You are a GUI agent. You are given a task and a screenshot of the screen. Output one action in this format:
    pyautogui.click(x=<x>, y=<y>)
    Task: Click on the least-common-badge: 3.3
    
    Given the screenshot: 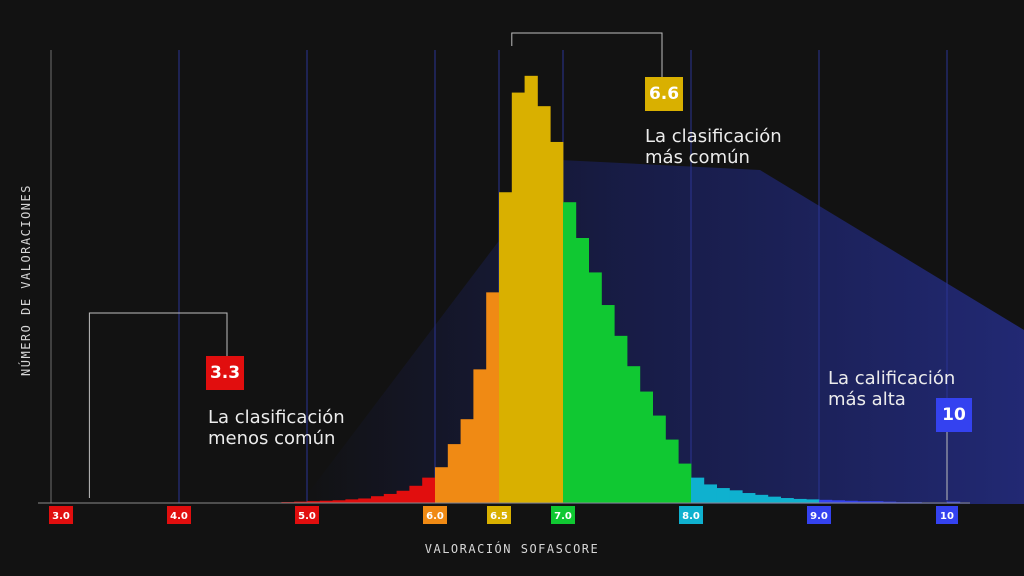 What is the action you would take?
    pyautogui.click(x=225, y=373)
    